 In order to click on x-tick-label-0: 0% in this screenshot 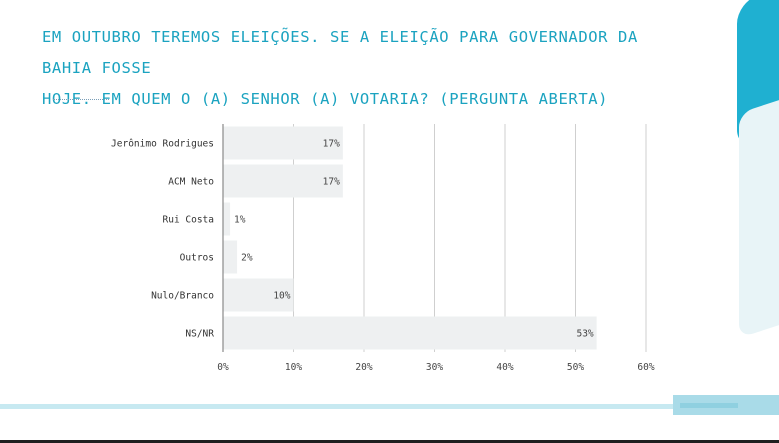, I will do `click(223, 367)`.